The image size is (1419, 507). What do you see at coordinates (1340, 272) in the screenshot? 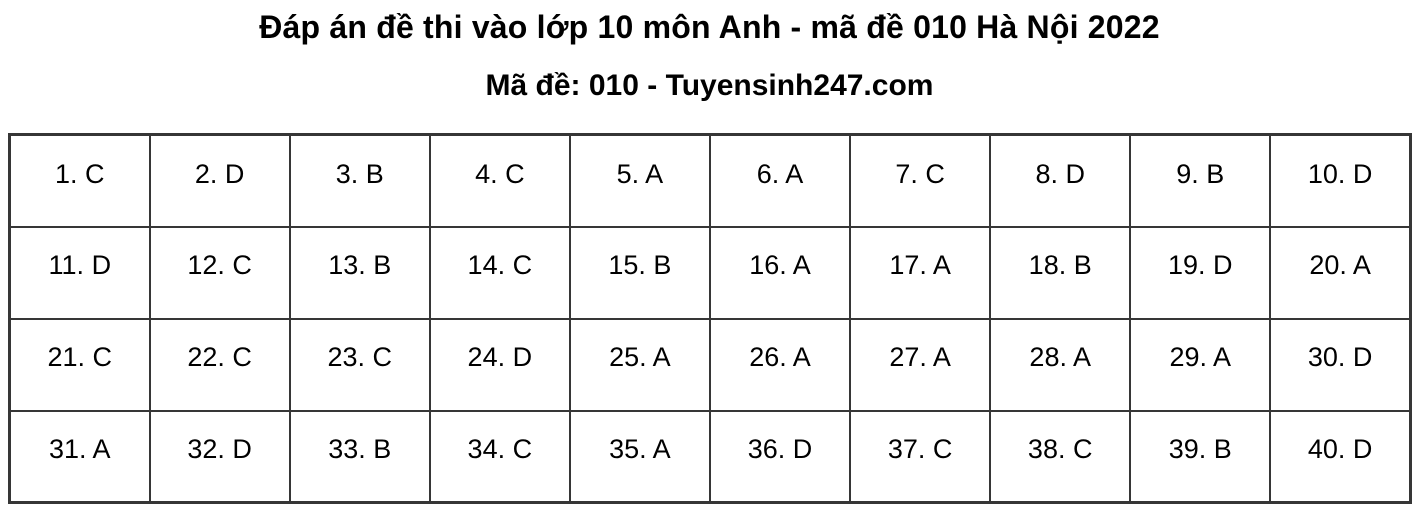
I see `answer-cell-20: 20. A` at bounding box center [1340, 272].